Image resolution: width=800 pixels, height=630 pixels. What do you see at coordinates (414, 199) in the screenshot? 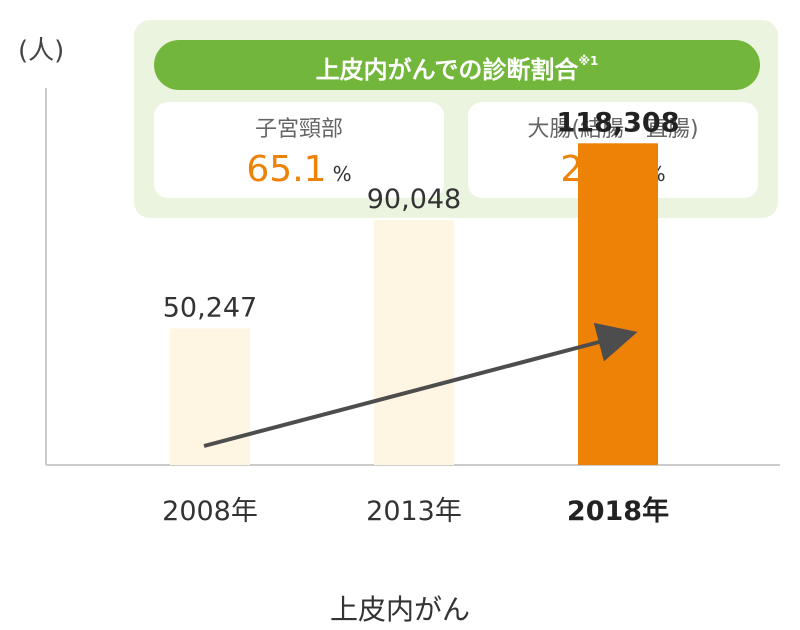
I see `bar-value-label-2: 90,048` at bounding box center [414, 199].